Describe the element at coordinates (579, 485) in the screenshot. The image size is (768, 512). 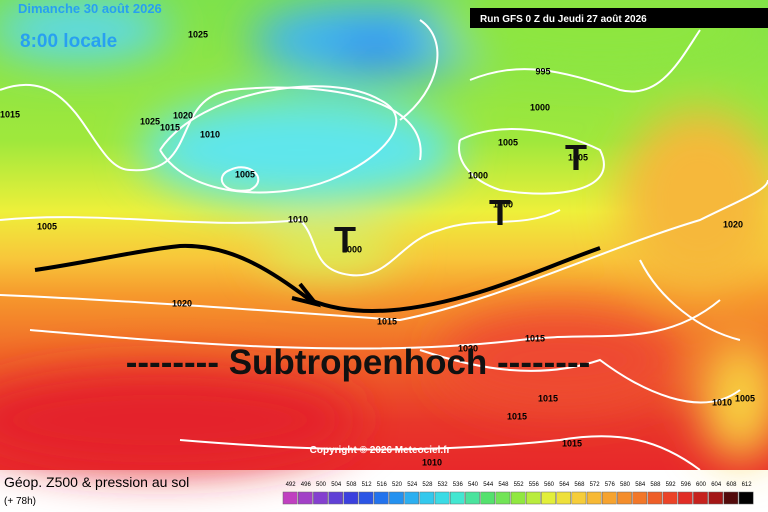
I see `scale-label: 568` at that location.